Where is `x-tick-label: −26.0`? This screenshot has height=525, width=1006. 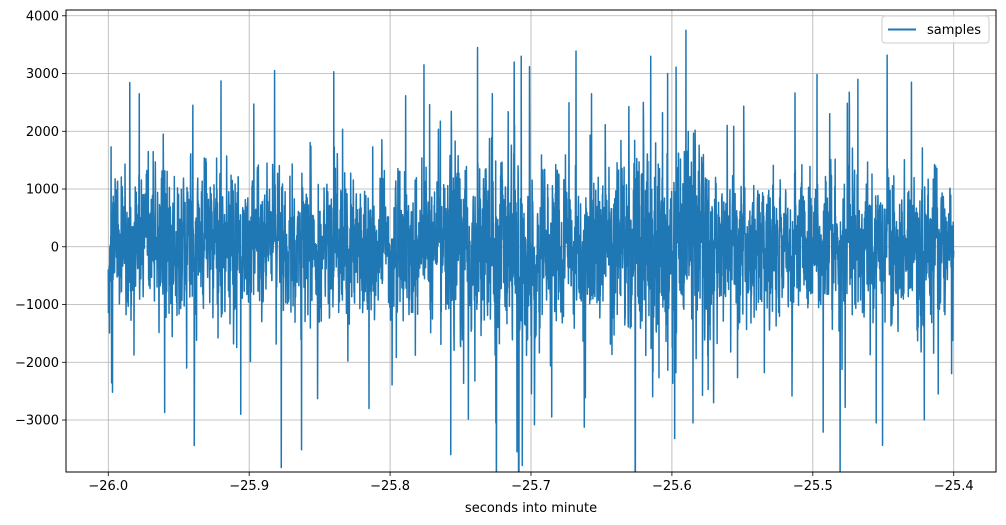
x-tick-label: −26.0 is located at coordinates (108, 486).